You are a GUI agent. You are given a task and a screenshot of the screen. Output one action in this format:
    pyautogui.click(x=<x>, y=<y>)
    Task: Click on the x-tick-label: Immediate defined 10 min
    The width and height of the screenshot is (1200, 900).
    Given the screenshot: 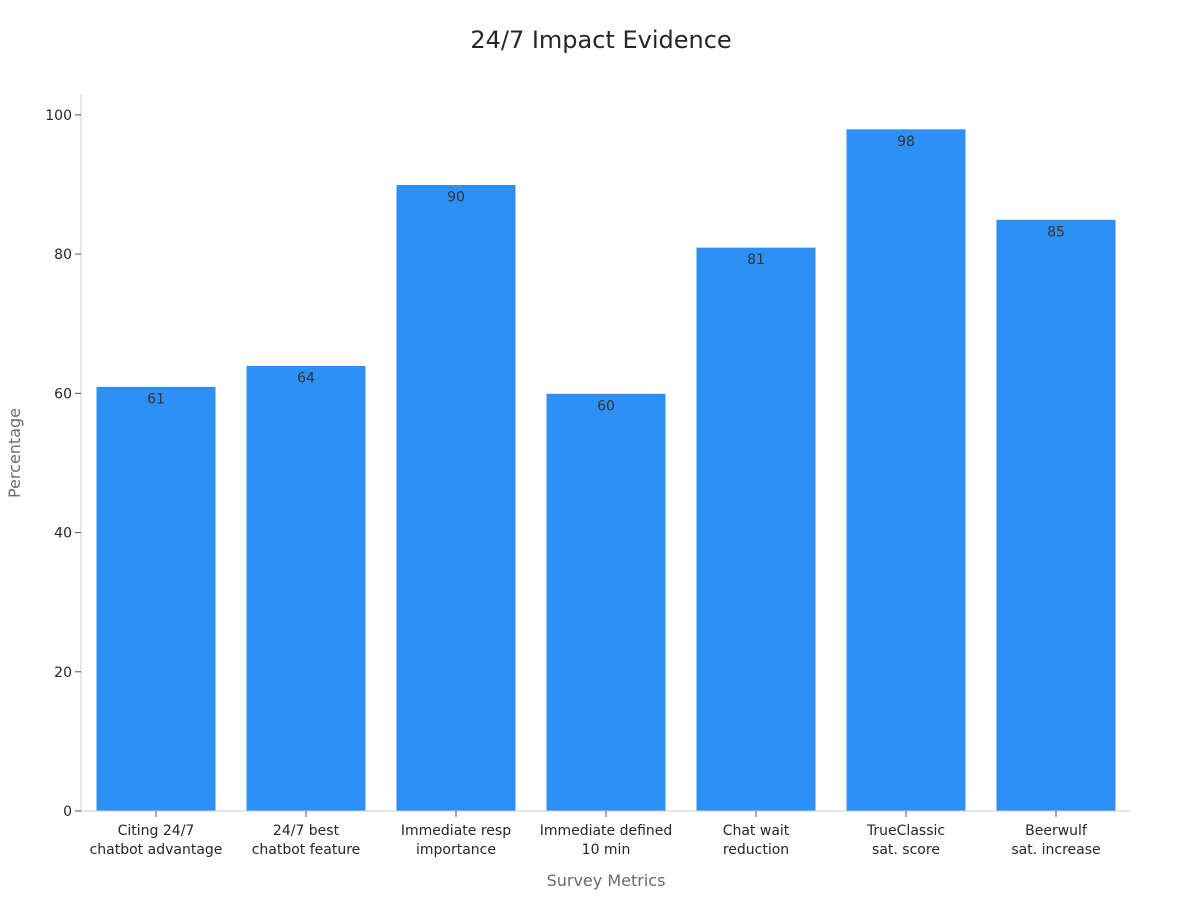 What is the action you would take?
    pyautogui.click(x=606, y=840)
    